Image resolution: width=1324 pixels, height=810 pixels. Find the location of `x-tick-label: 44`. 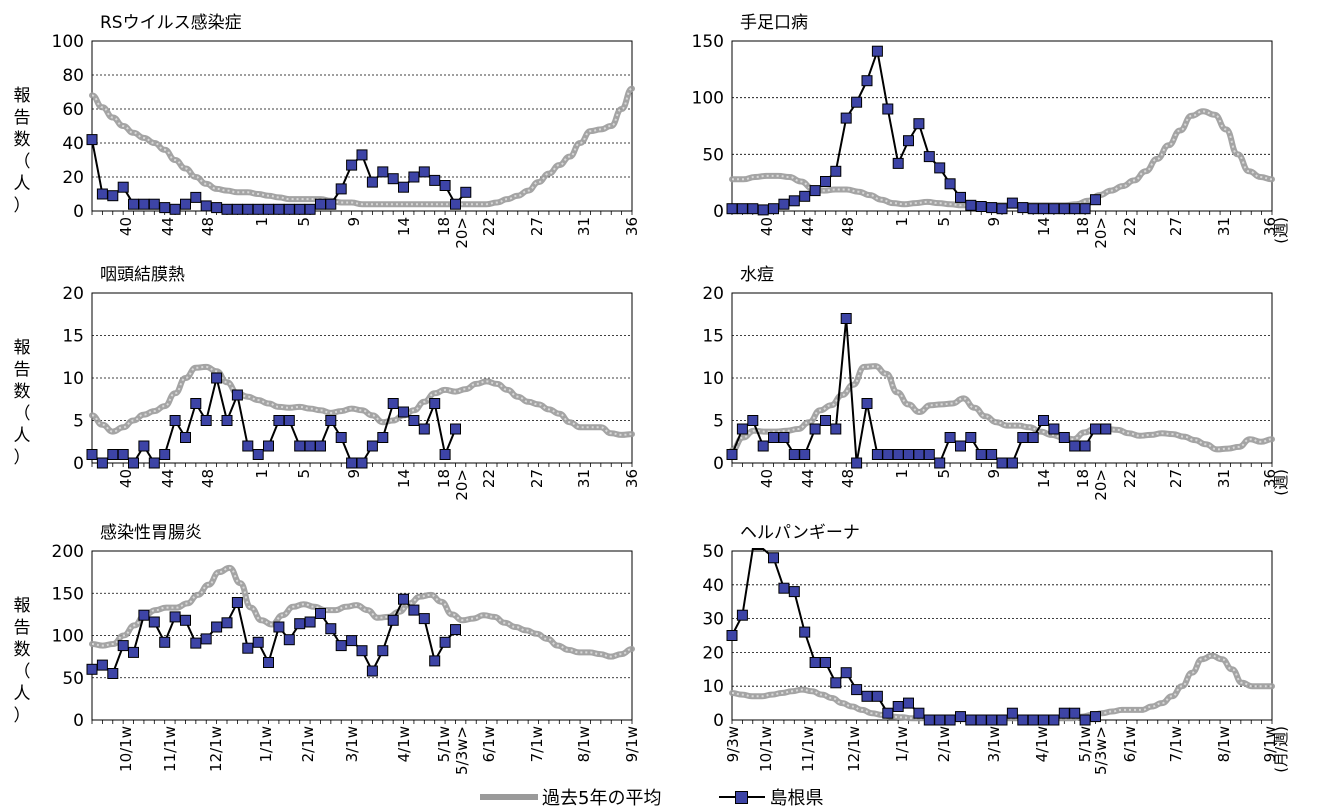

x-tick-label: 44 is located at coordinates (168, 226).